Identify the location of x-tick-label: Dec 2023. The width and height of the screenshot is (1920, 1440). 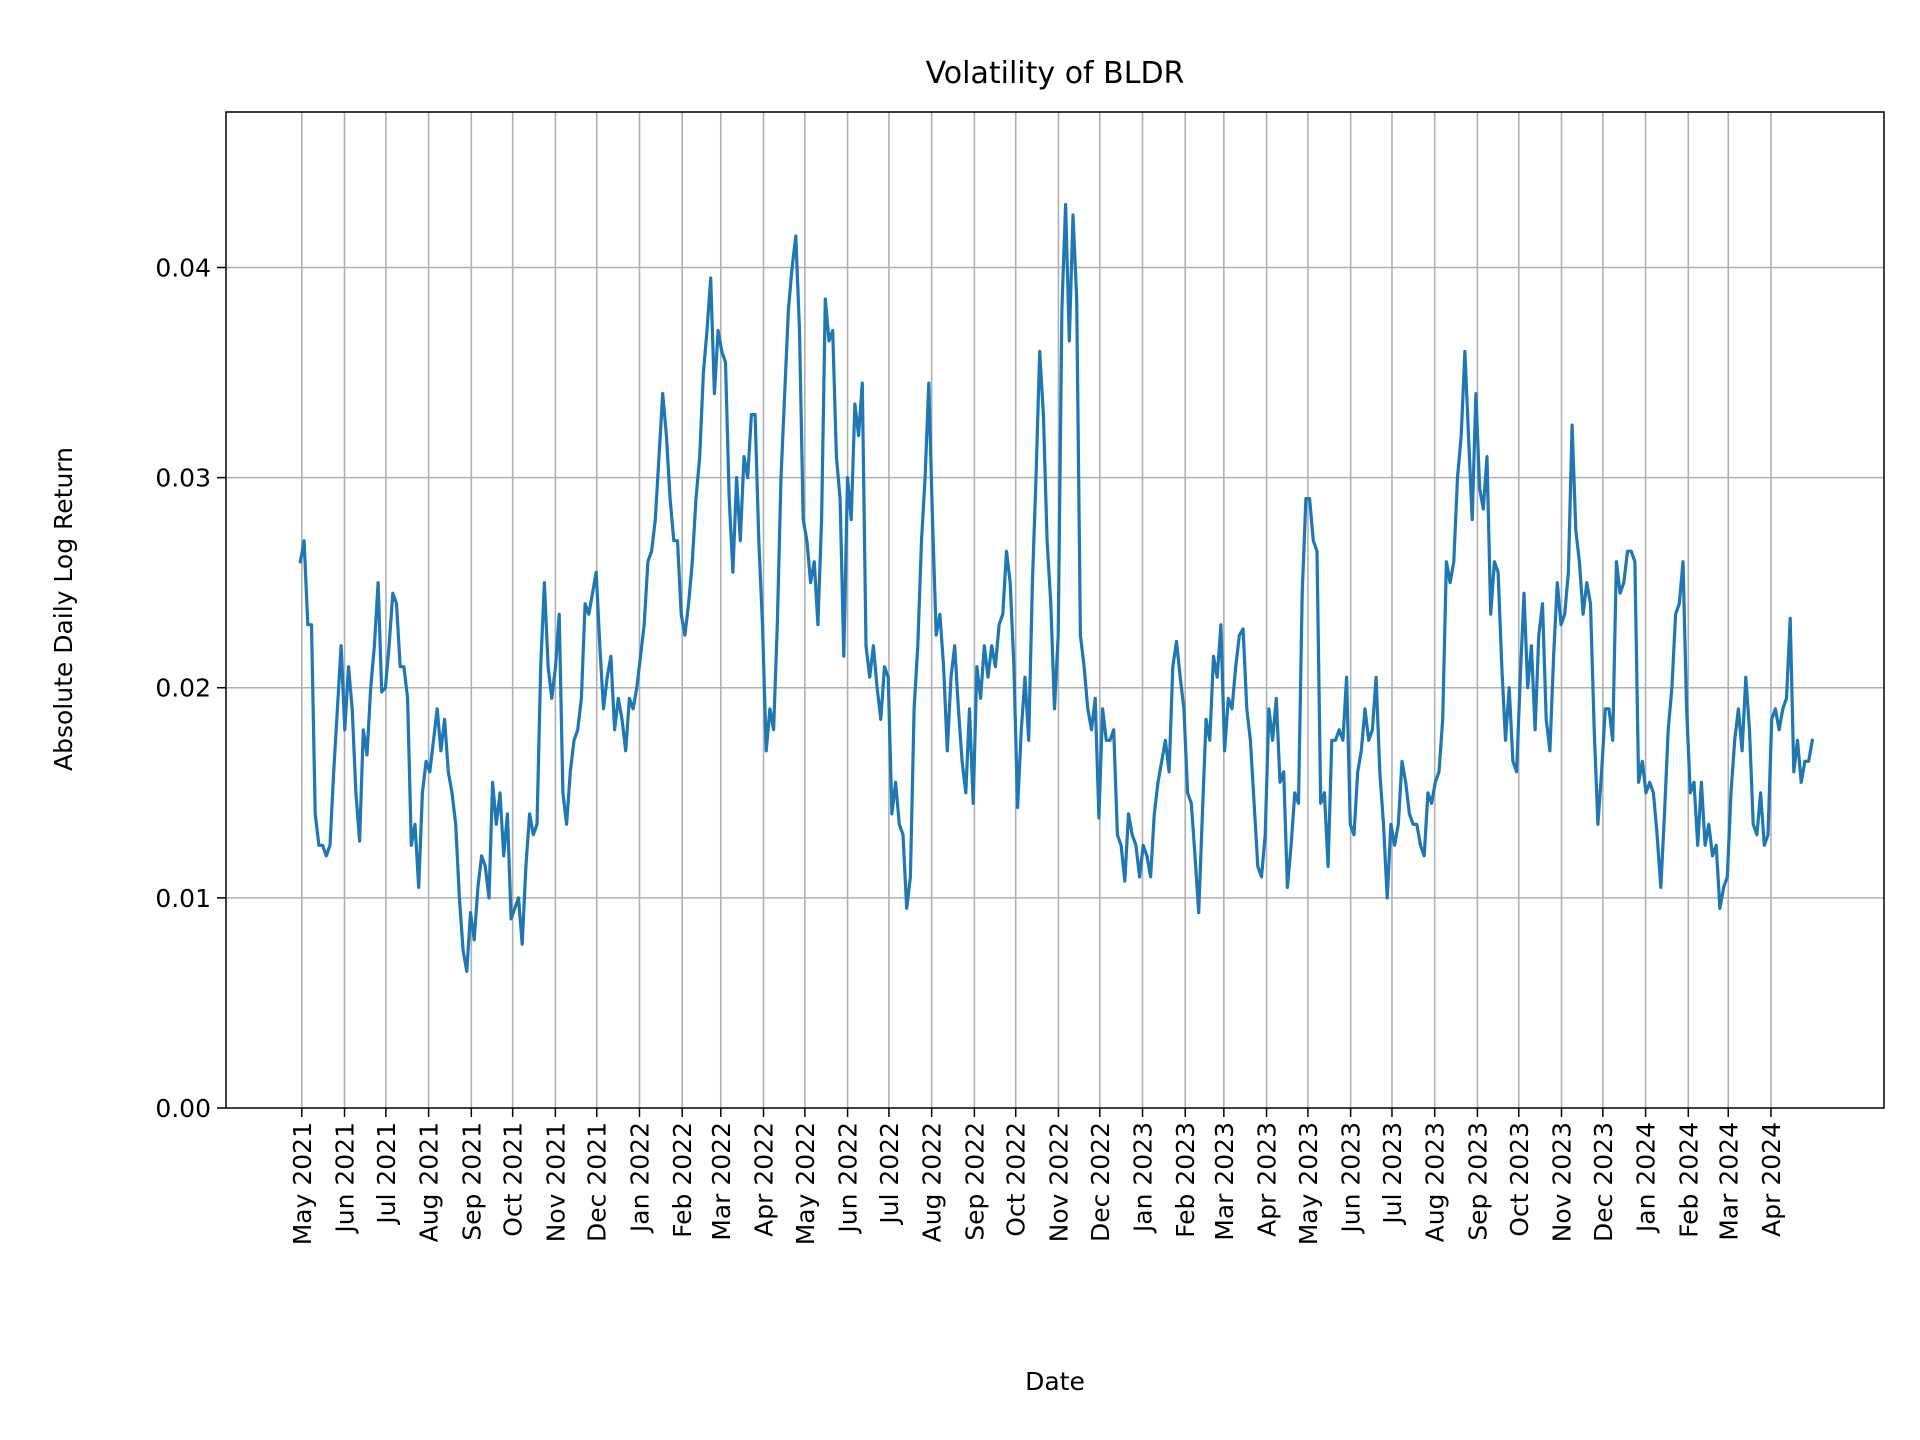
(1603, 1182).